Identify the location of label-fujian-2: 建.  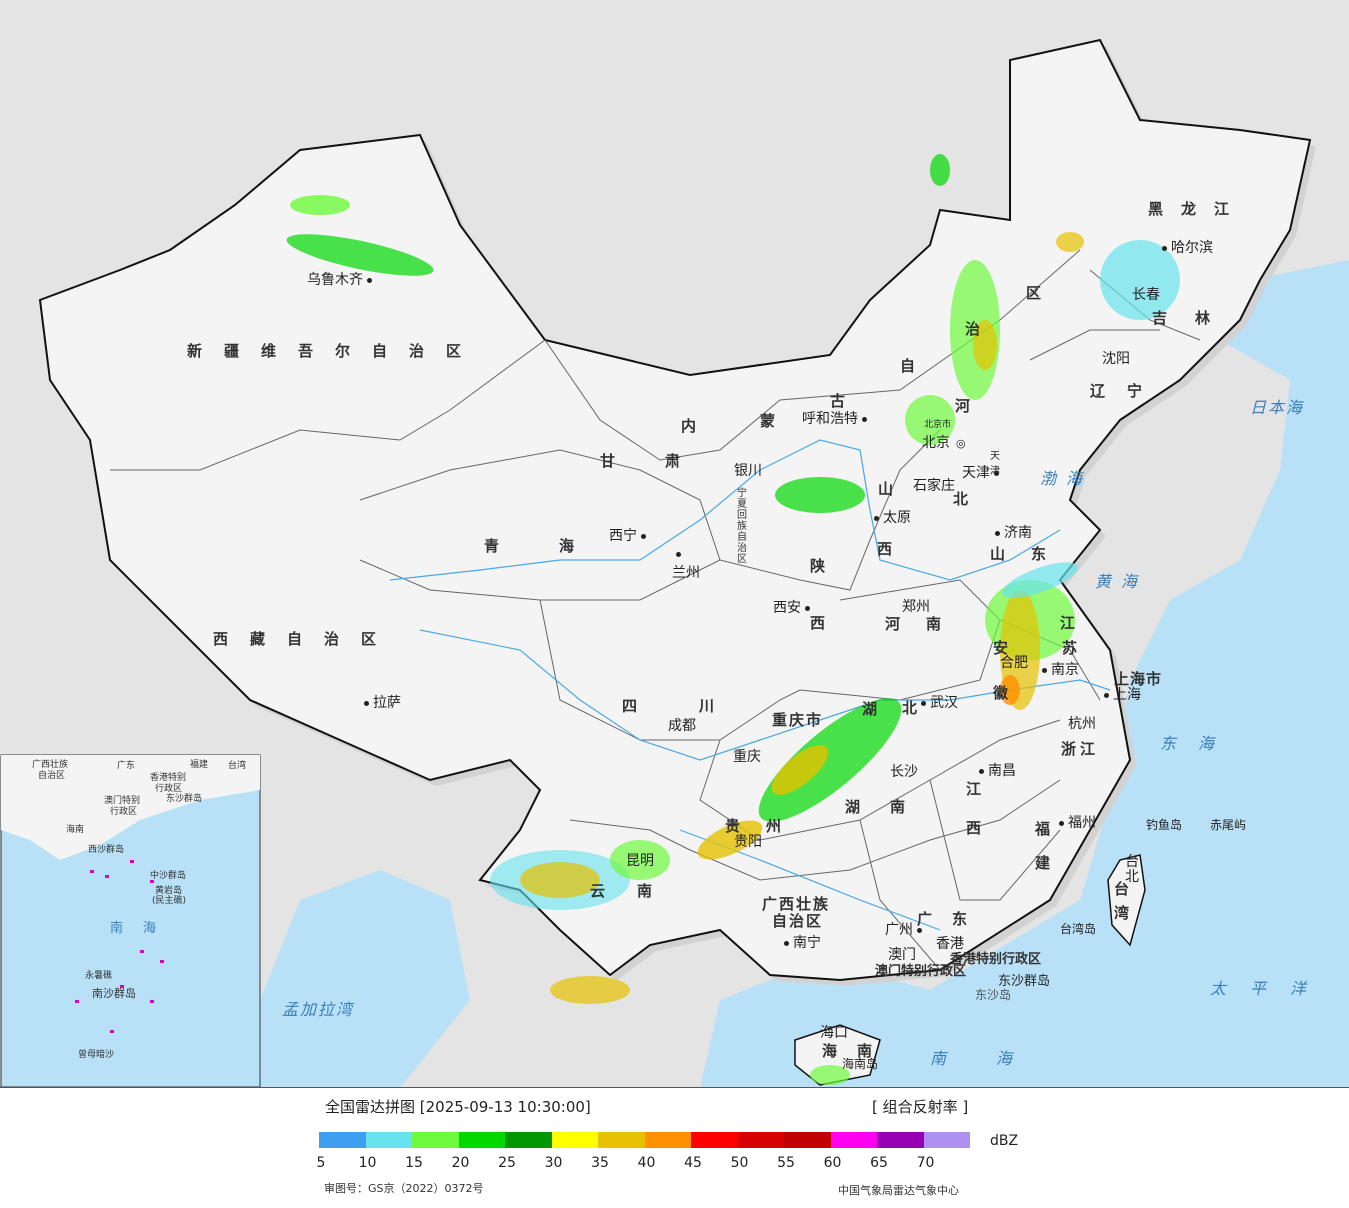
(1054, 863).